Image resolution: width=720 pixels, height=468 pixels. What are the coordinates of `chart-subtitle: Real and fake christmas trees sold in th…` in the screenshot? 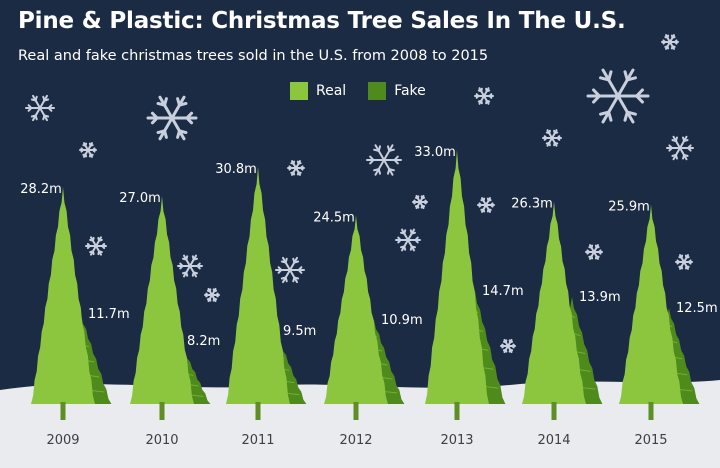 It's located at (253, 56).